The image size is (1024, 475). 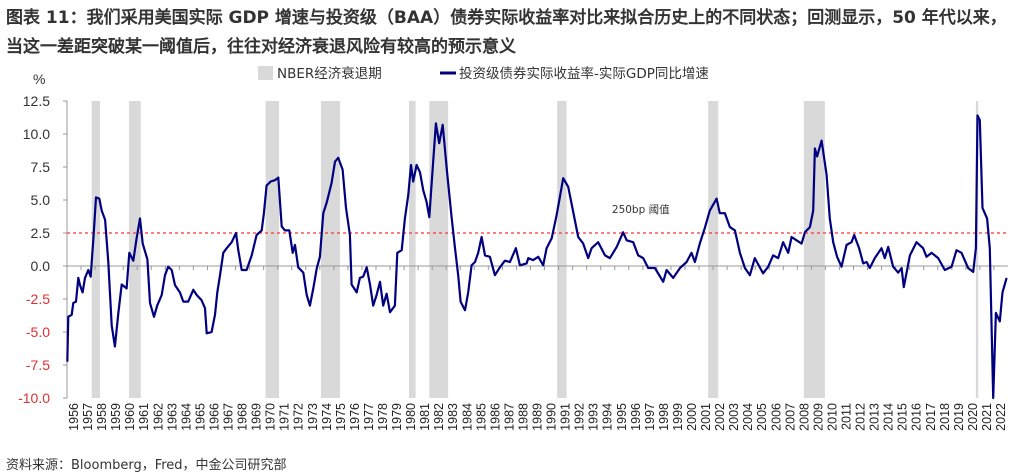 I want to click on x-tick-label: 2020, so click(x=973, y=417).